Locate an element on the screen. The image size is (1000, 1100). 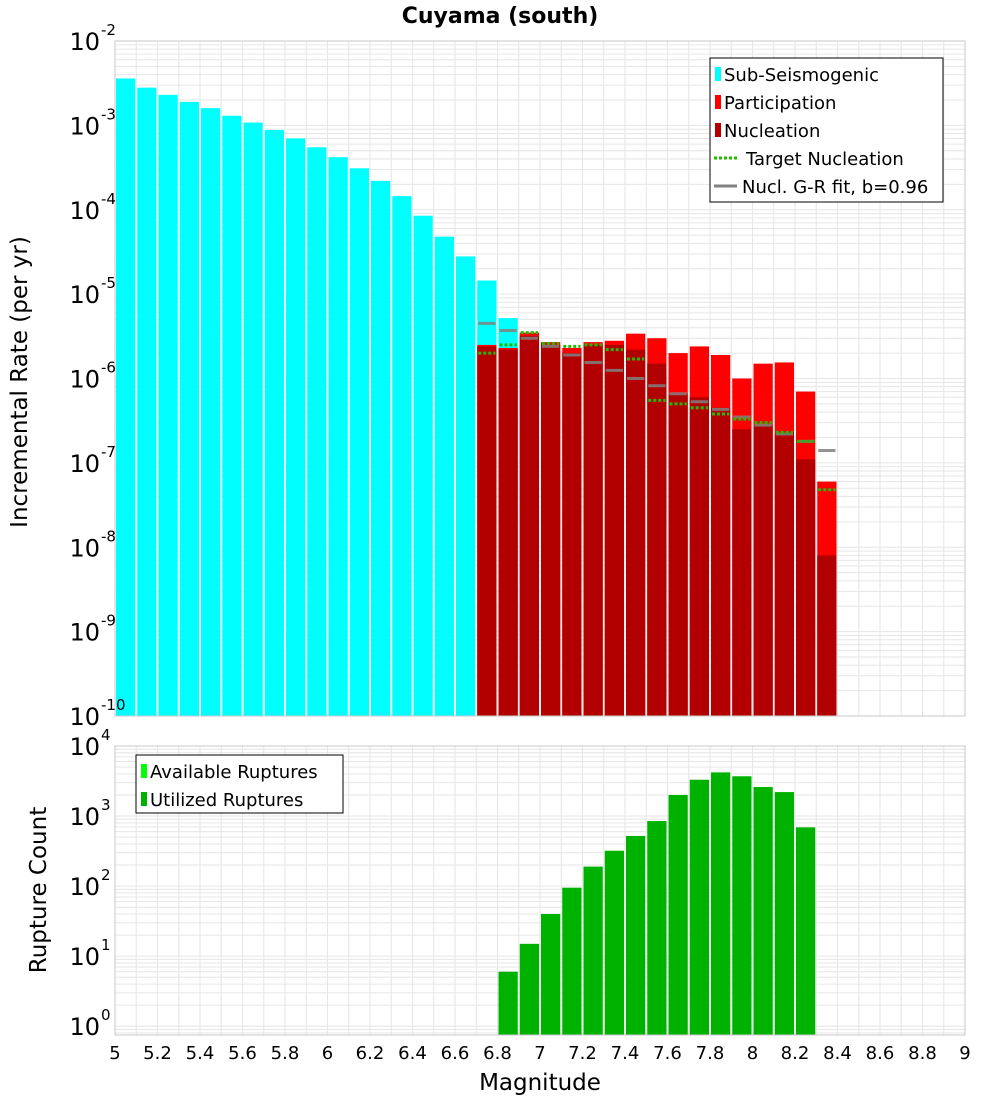
rate-legend-frame is located at coordinates (826, 130).